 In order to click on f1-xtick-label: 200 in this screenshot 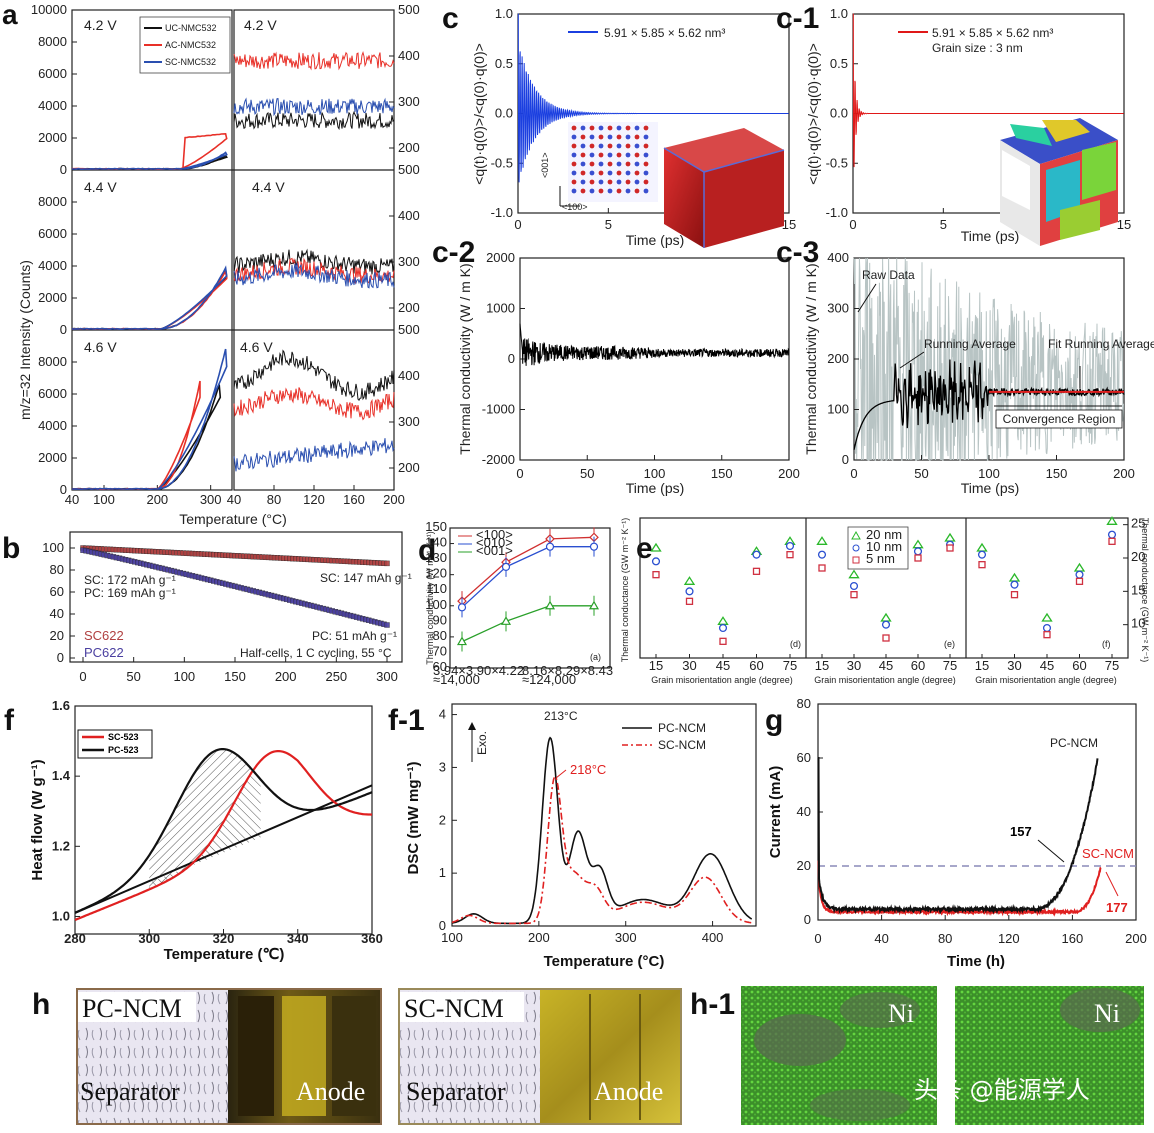, I will do `click(539, 937)`.